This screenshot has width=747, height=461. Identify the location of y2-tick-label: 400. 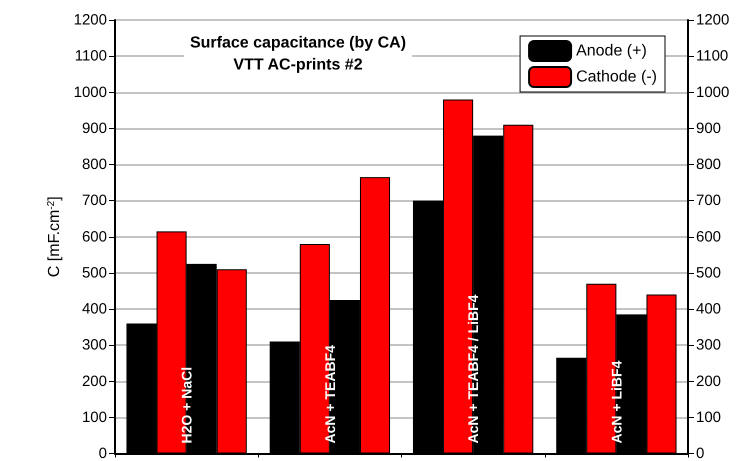
(709, 309).